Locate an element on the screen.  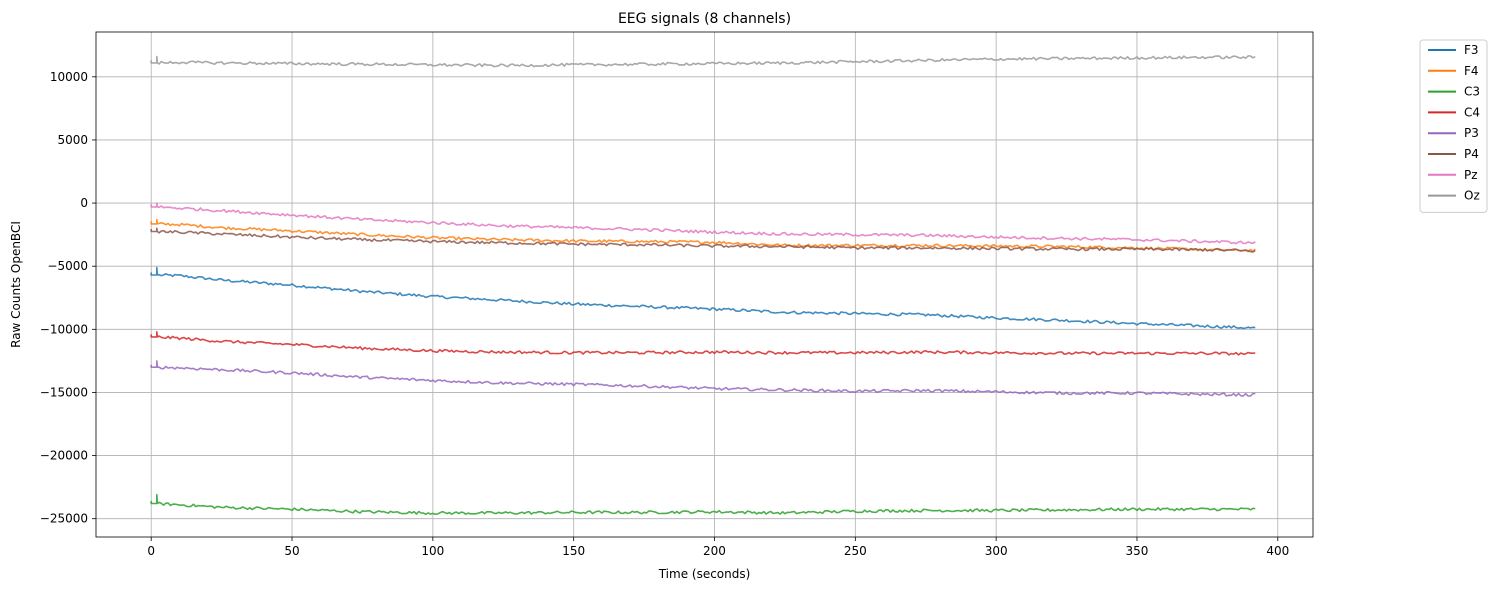
legend-label-p3: P3 is located at coordinates (1471, 133).